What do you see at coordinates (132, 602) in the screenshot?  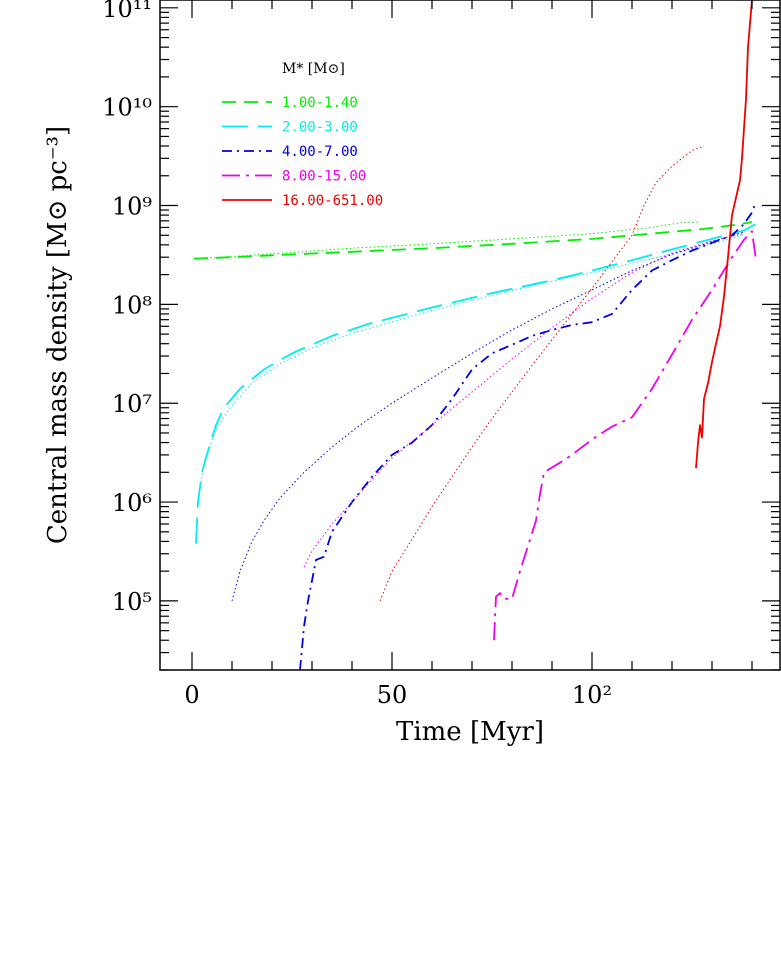 I see `y-tick-label: 10⁵` at bounding box center [132, 602].